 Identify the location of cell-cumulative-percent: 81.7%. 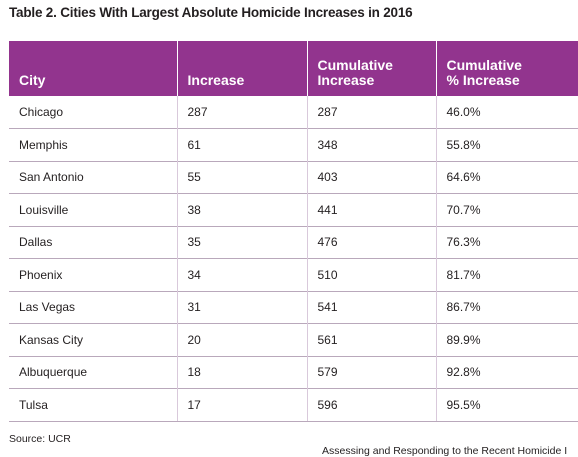
(506, 274).